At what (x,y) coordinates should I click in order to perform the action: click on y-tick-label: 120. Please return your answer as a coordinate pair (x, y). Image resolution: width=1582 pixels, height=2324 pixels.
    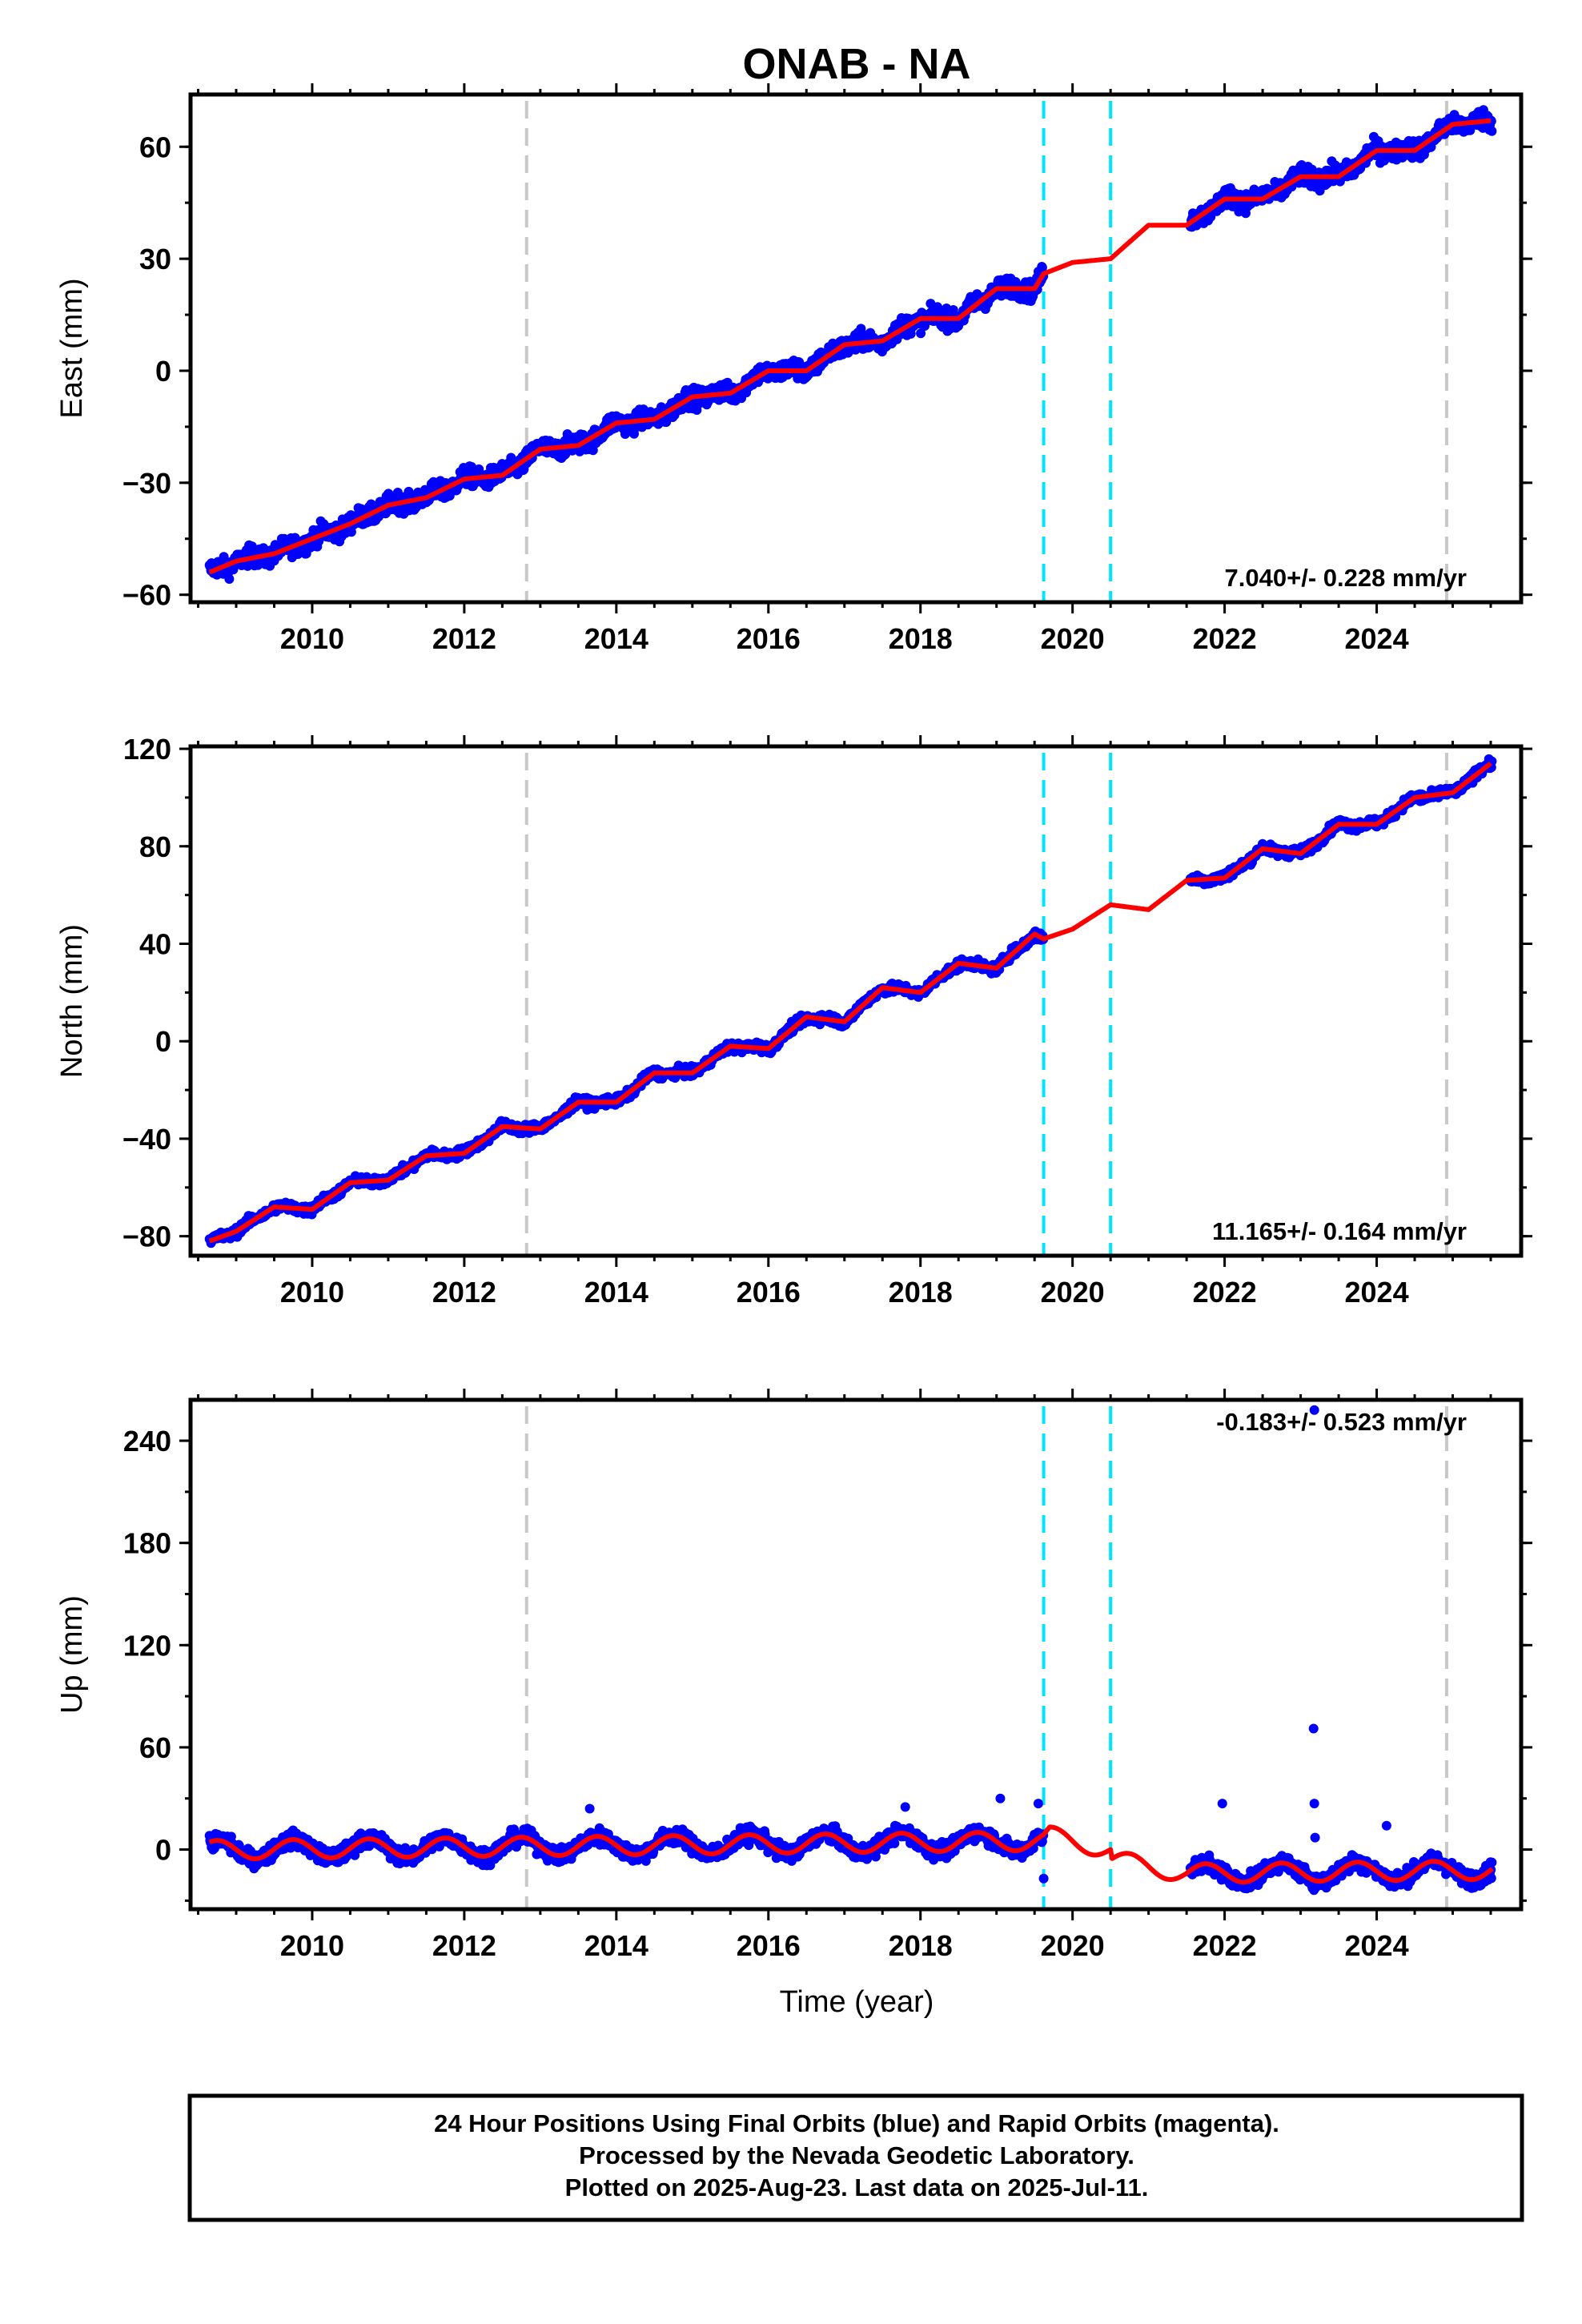
    Looking at the image, I should click on (147, 749).